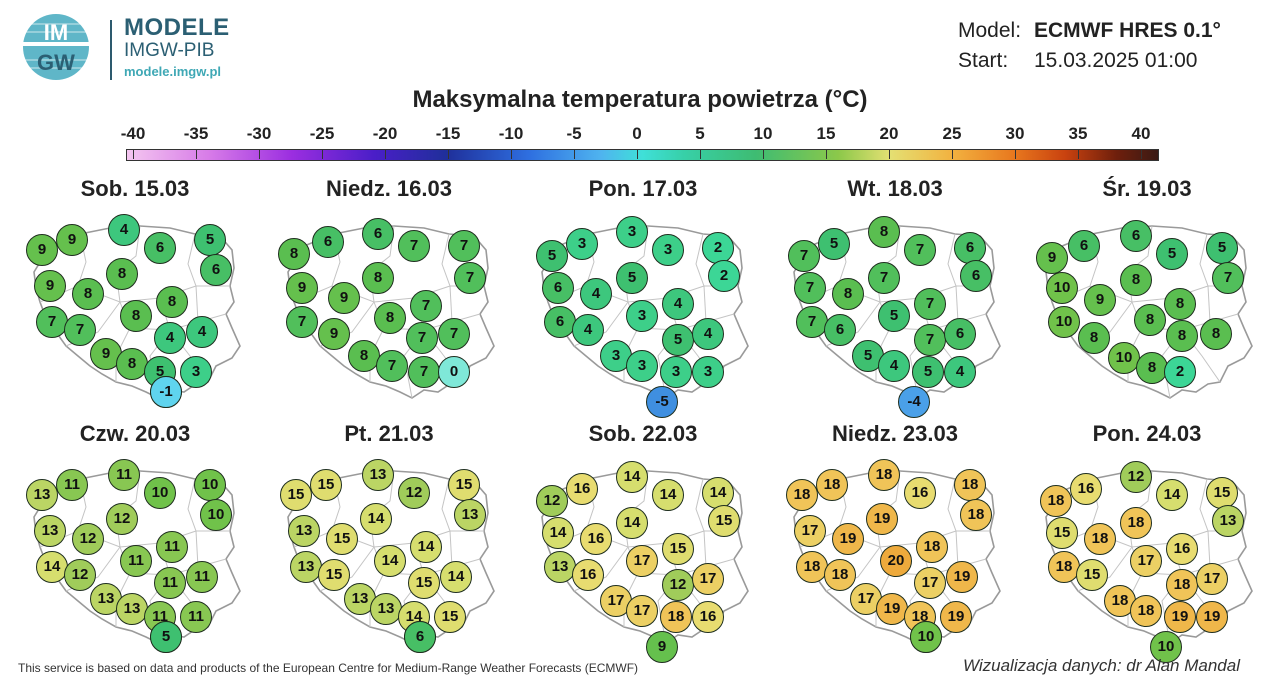 This screenshot has height=686, width=1280. What do you see at coordinates (889, 133) in the screenshot?
I see `scale-tick-label: 20` at bounding box center [889, 133].